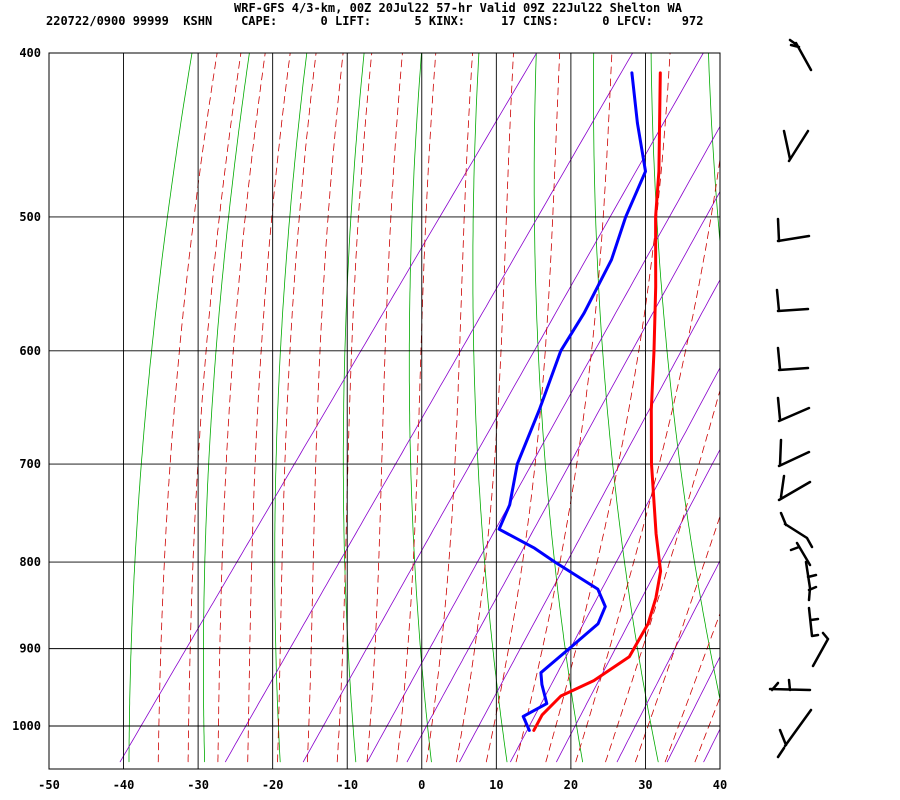  Describe the element at coordinates (49, 785) in the screenshot. I see `x-tick-label: -50` at that location.